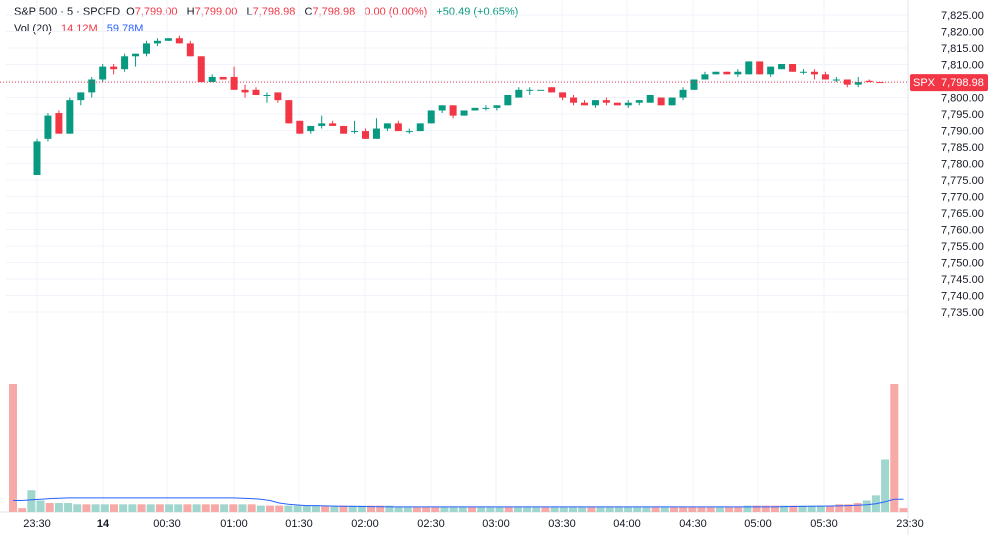 This screenshot has width=1000, height=535. I want to click on price-tick-label: 7,770.00, so click(962, 198).